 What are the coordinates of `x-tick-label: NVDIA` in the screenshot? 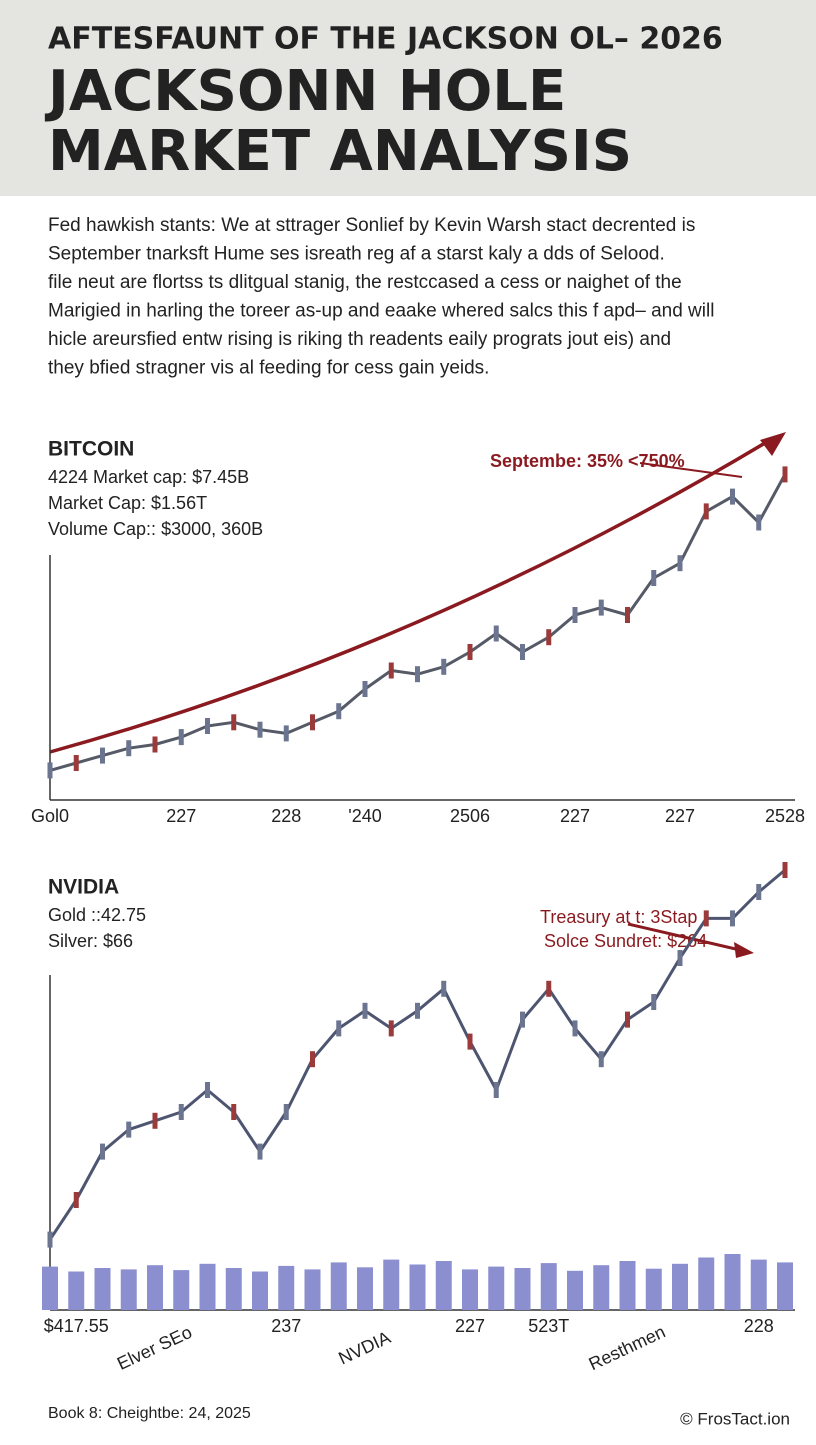 It's located at (364, 1347).